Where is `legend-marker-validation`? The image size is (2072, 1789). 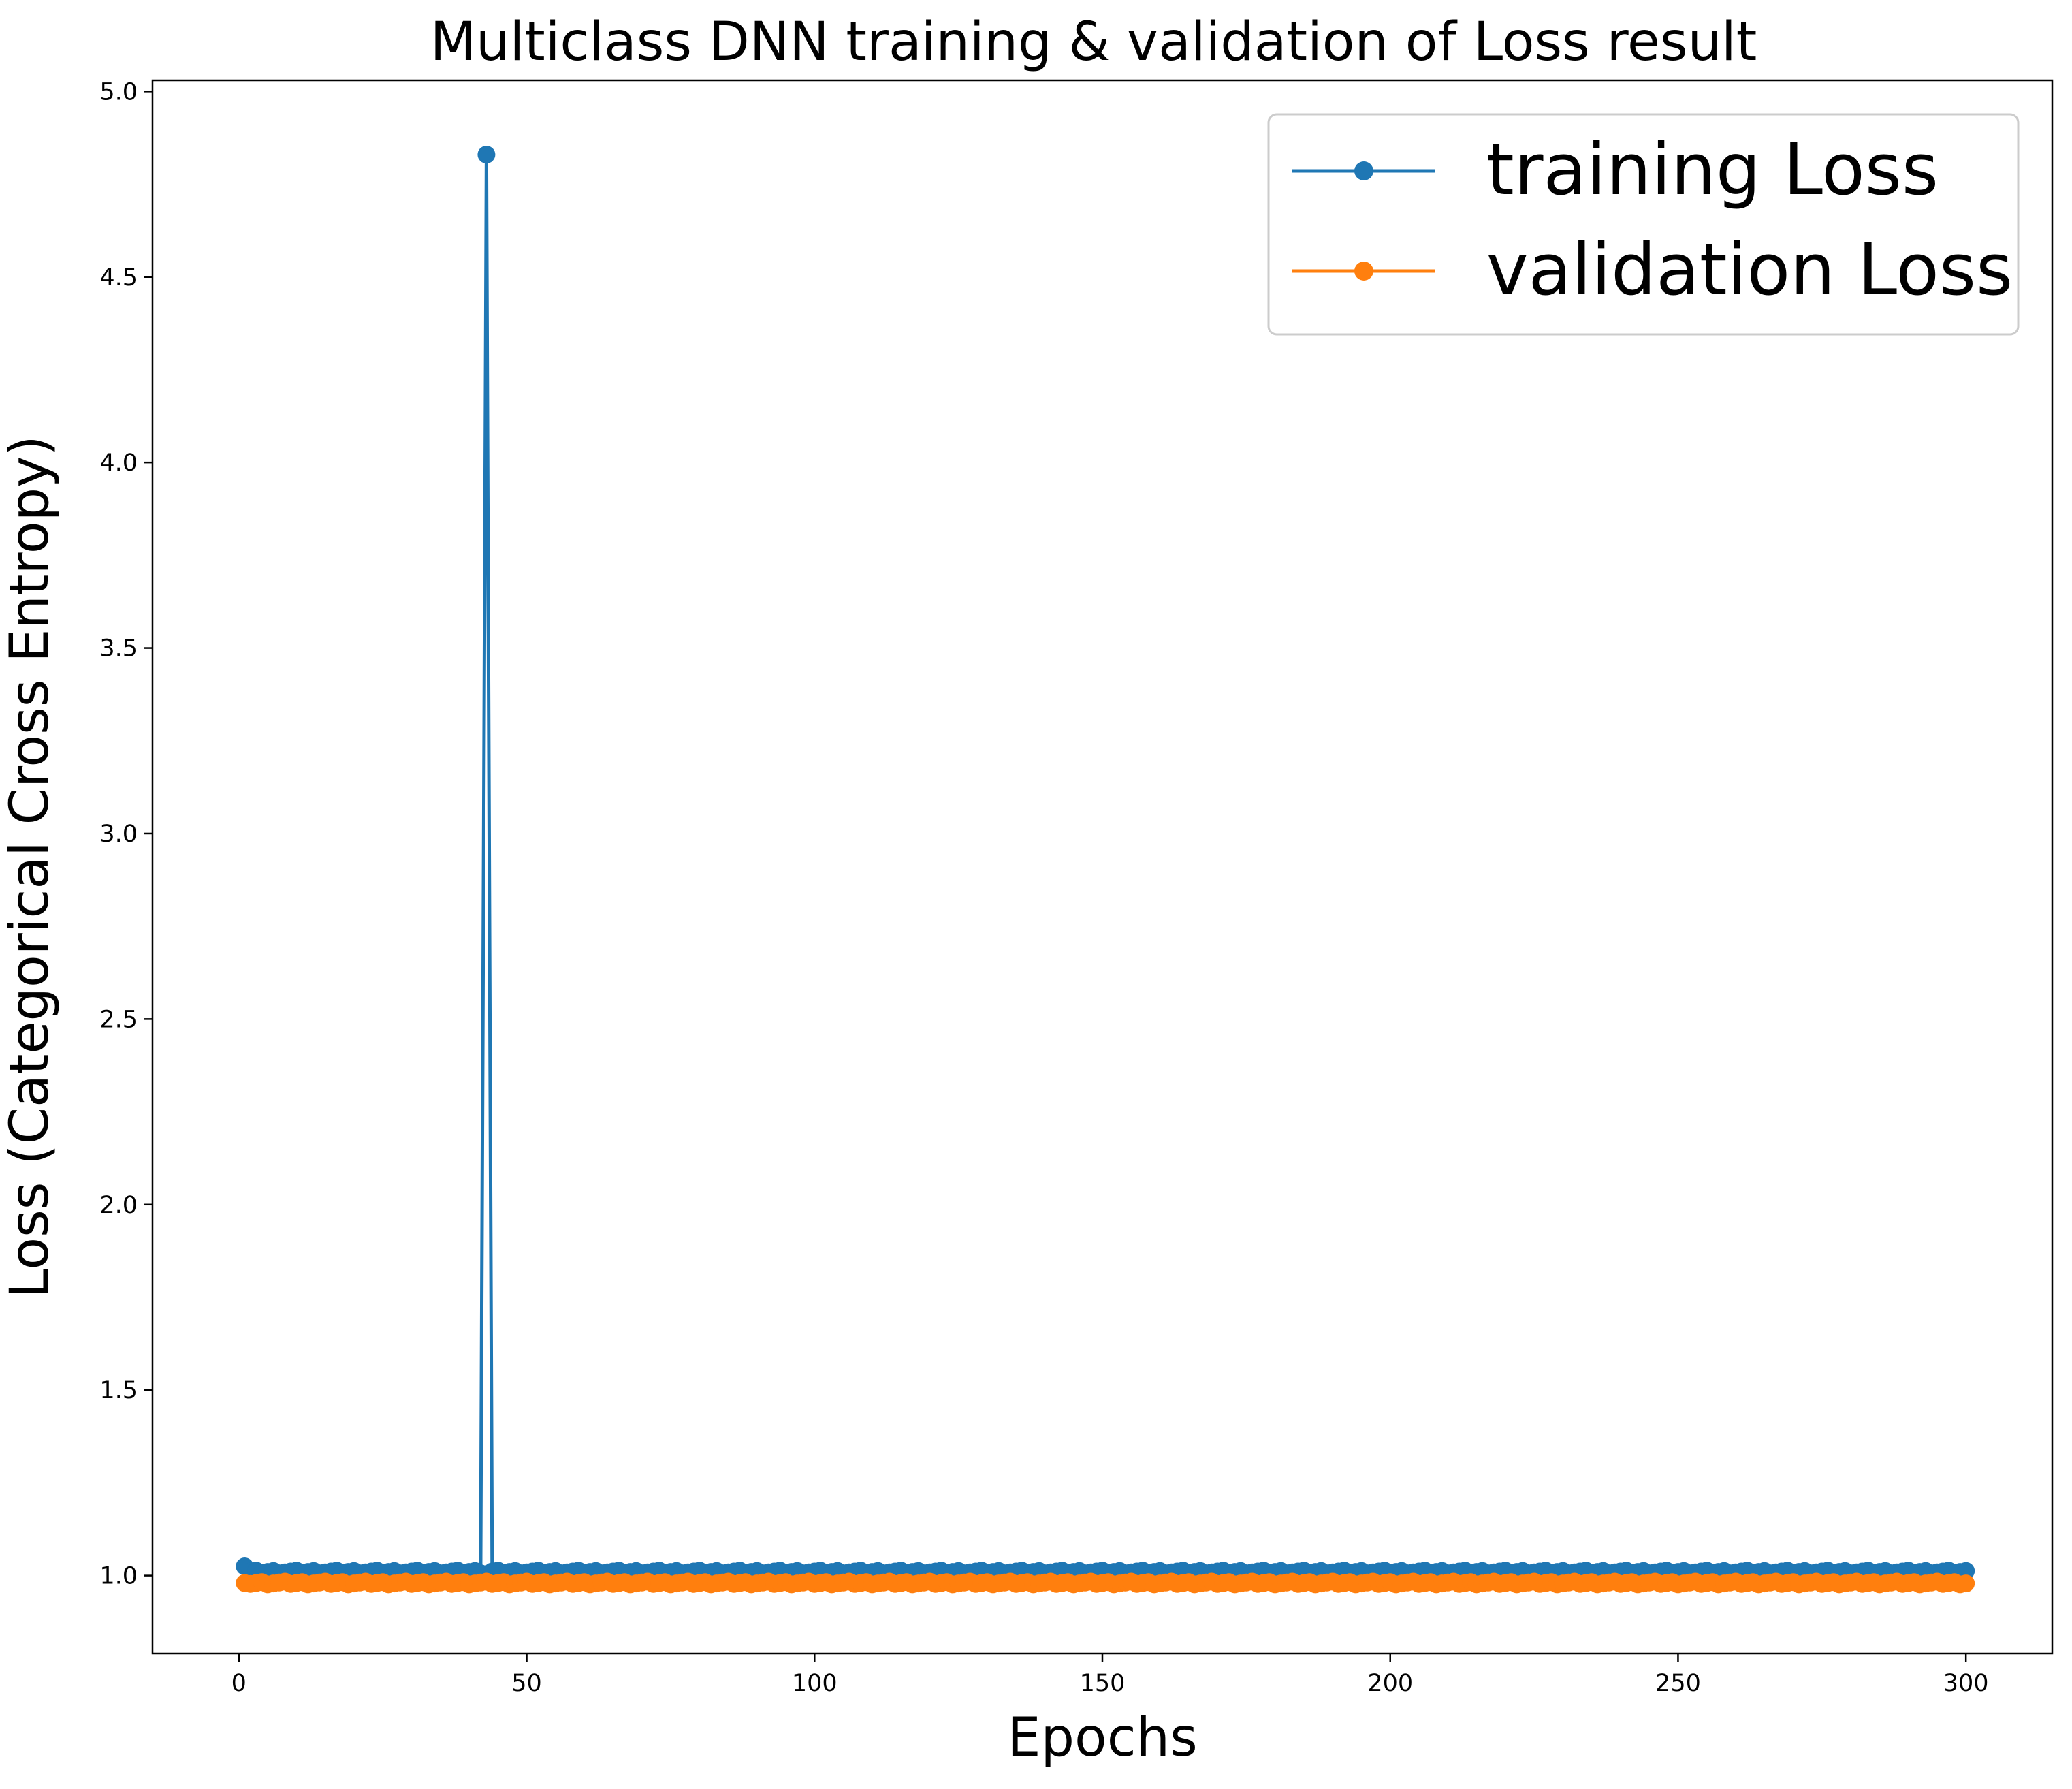 legend-marker-validation is located at coordinates (1363, 271).